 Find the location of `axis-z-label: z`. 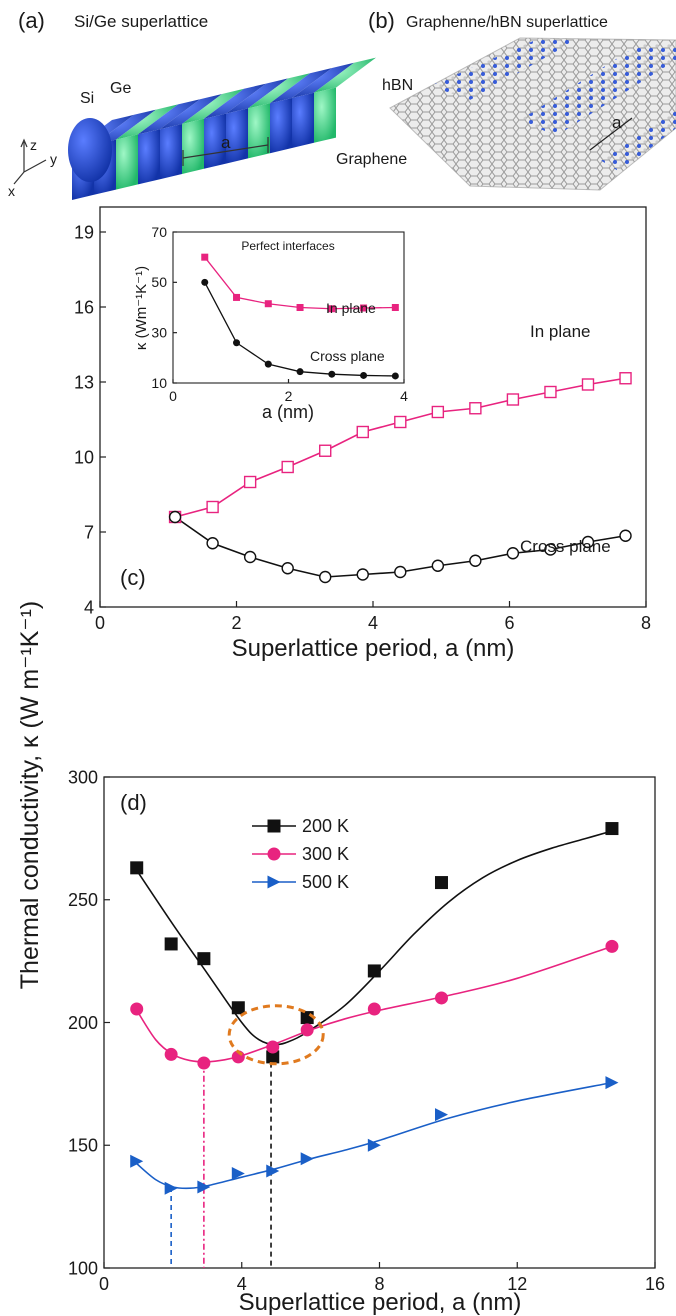

axis-z-label: z is located at coordinates (33, 145).